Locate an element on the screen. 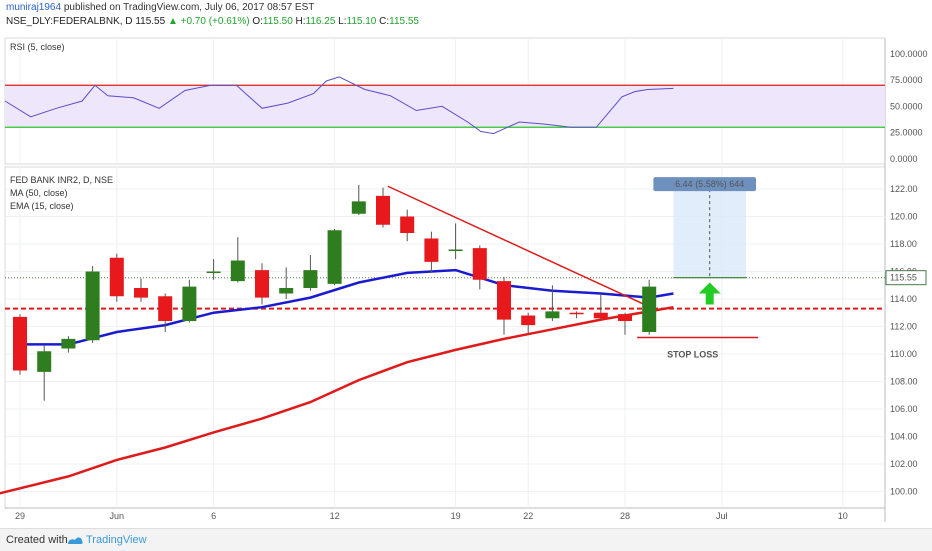 The image size is (932, 551). ema-legend: EMA (15, close) is located at coordinates (42, 206).